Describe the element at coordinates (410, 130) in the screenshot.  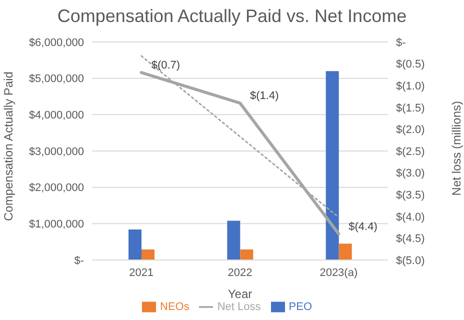
I see `y2-tick-label: $(2.0)` at that location.